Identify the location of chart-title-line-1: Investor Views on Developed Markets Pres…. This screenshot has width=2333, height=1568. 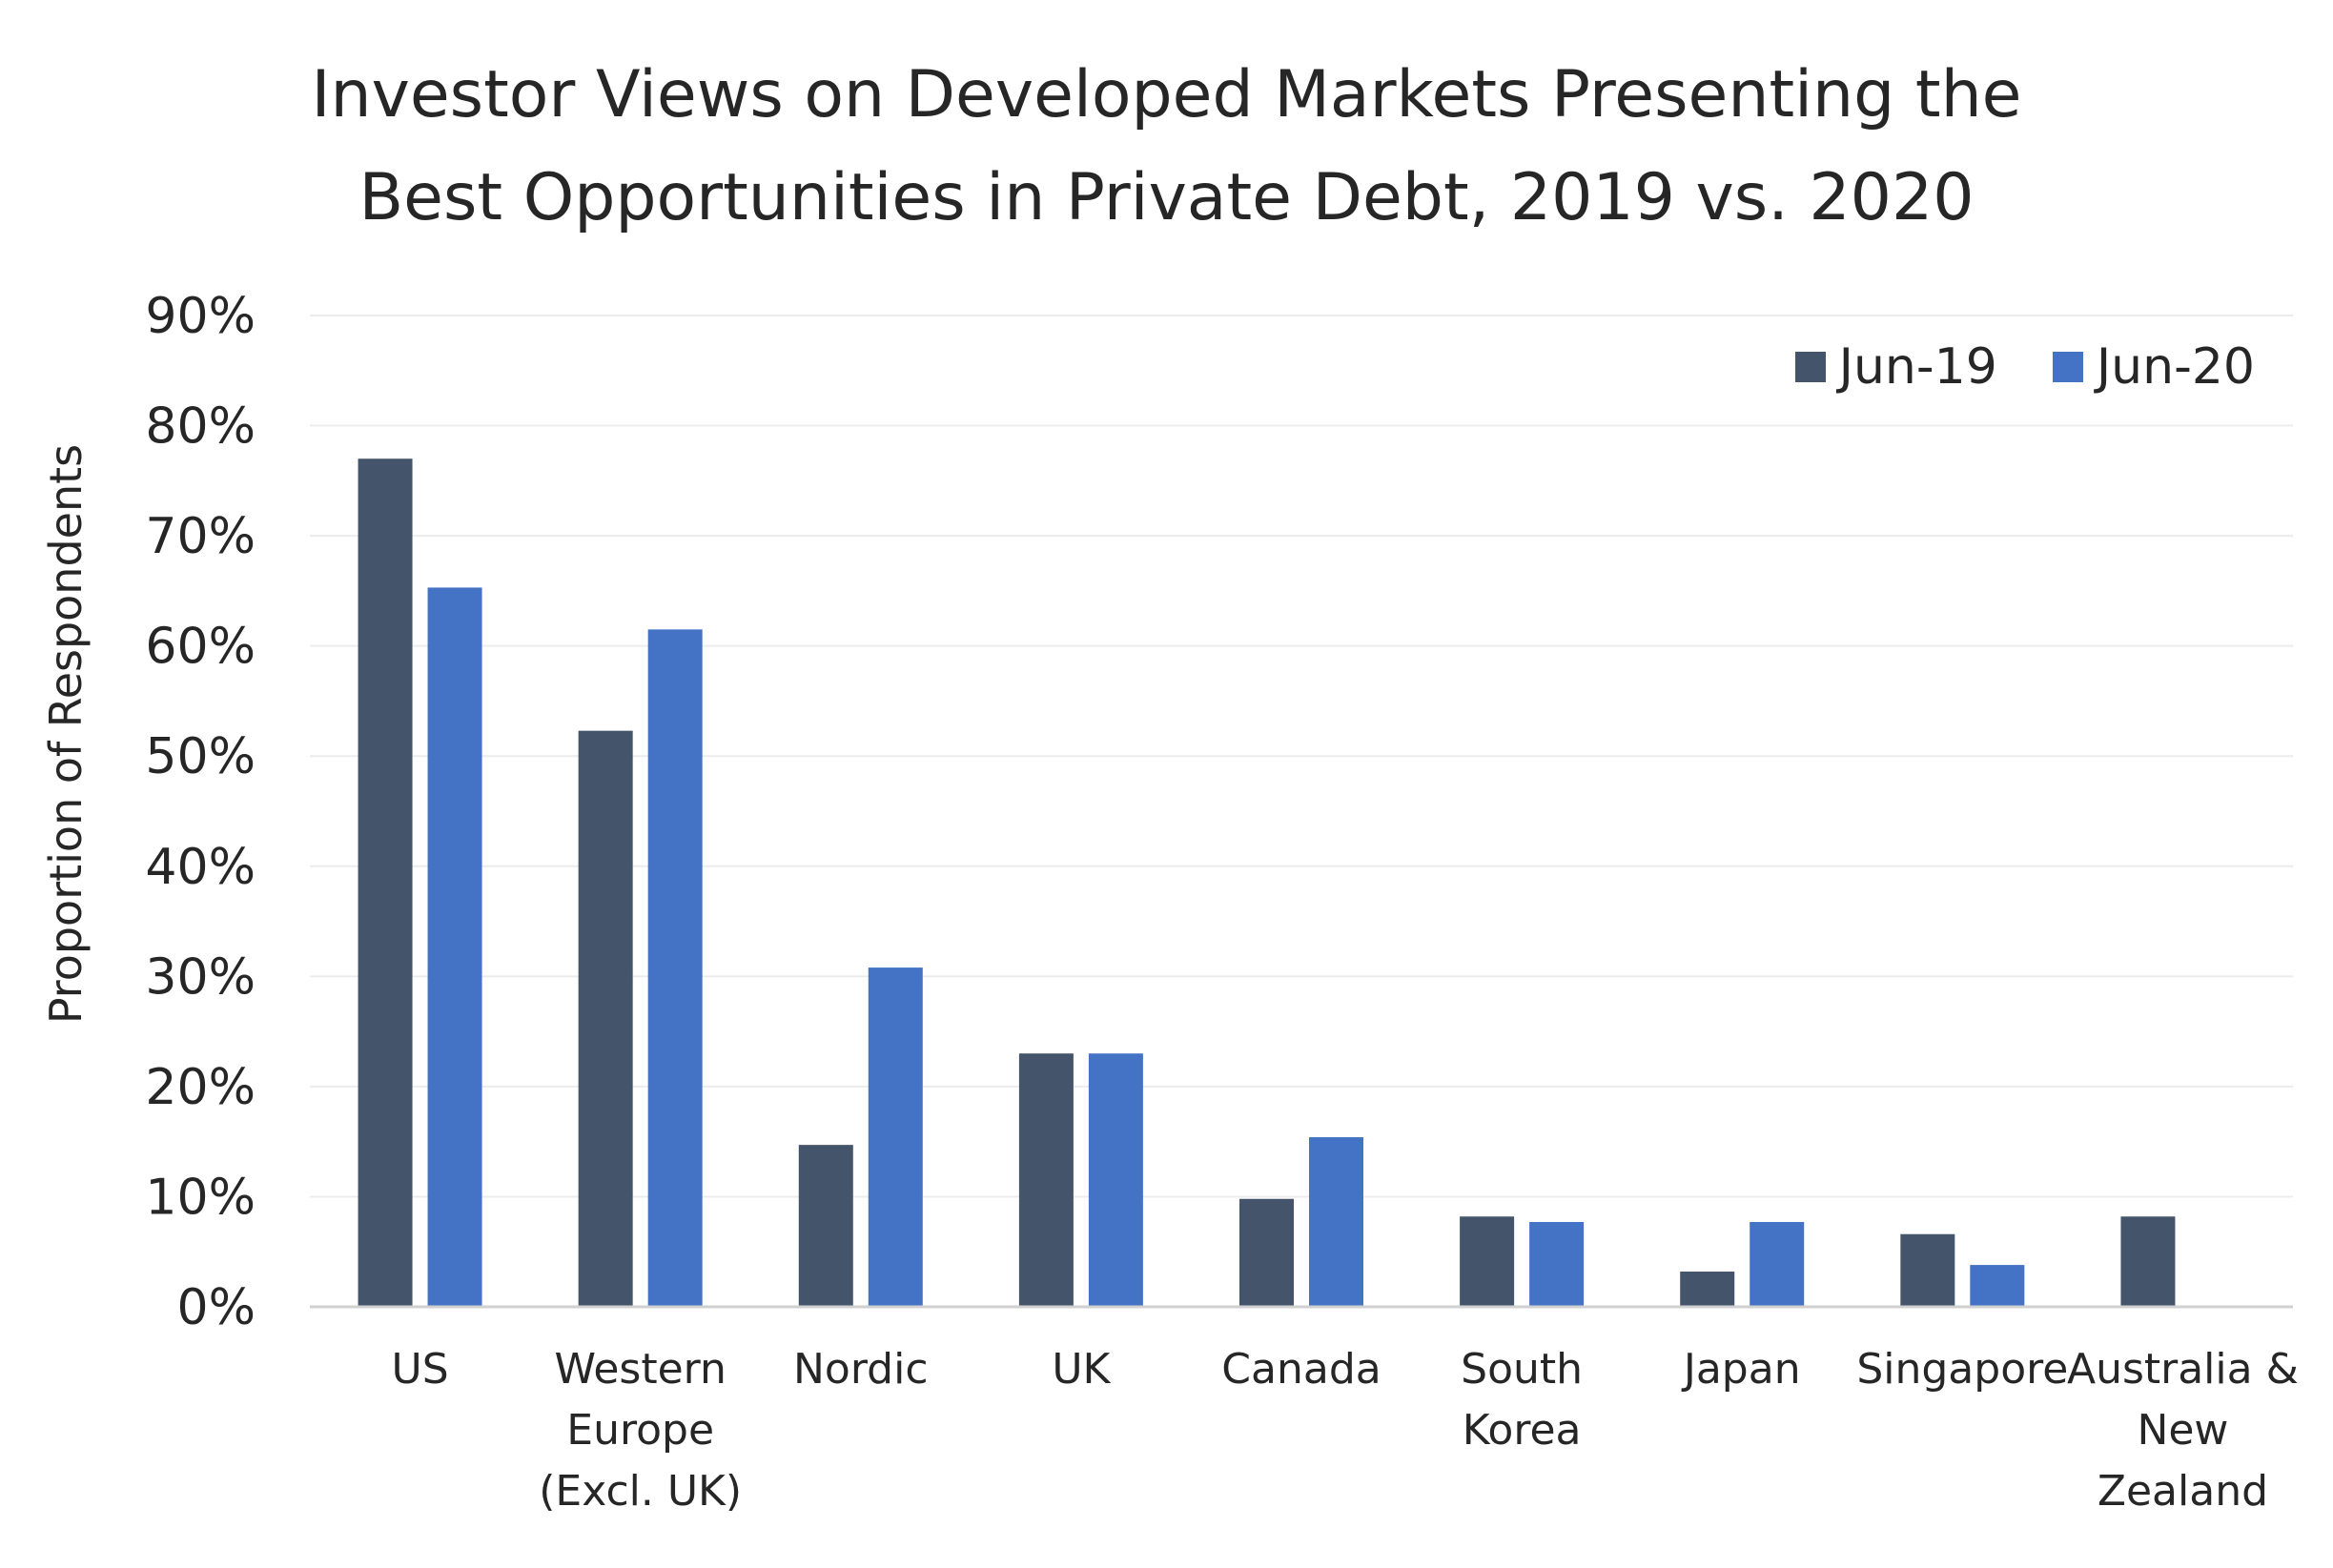
(1166, 94).